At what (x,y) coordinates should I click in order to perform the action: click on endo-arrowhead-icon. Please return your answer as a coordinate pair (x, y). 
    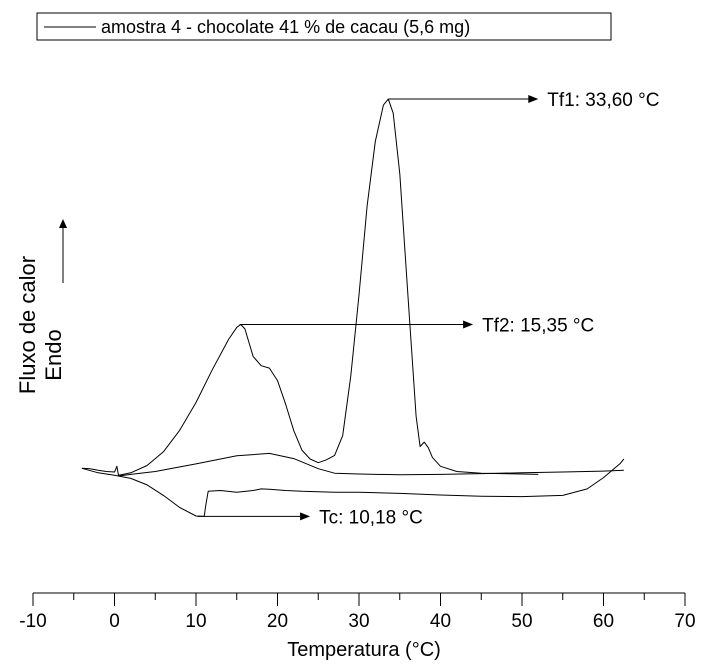
    Looking at the image, I should click on (63, 223).